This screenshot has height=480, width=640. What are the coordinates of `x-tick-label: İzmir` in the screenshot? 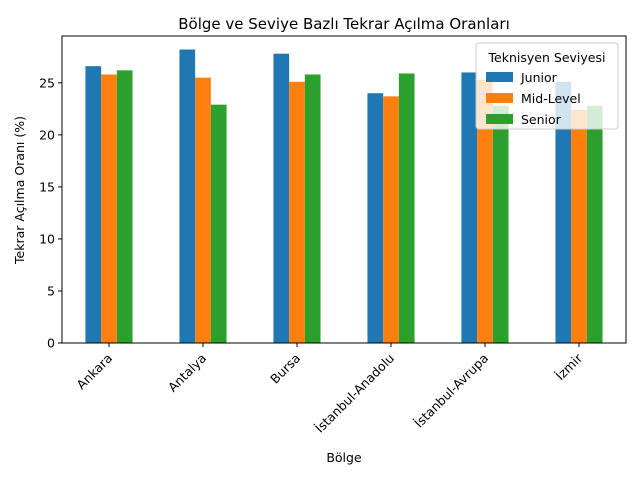 It's located at (569, 366).